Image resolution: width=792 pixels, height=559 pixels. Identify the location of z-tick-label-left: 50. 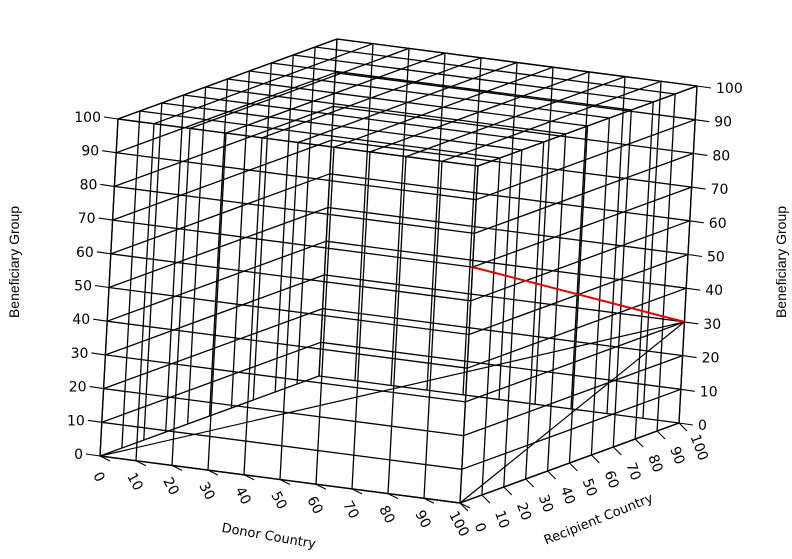
(83, 287).